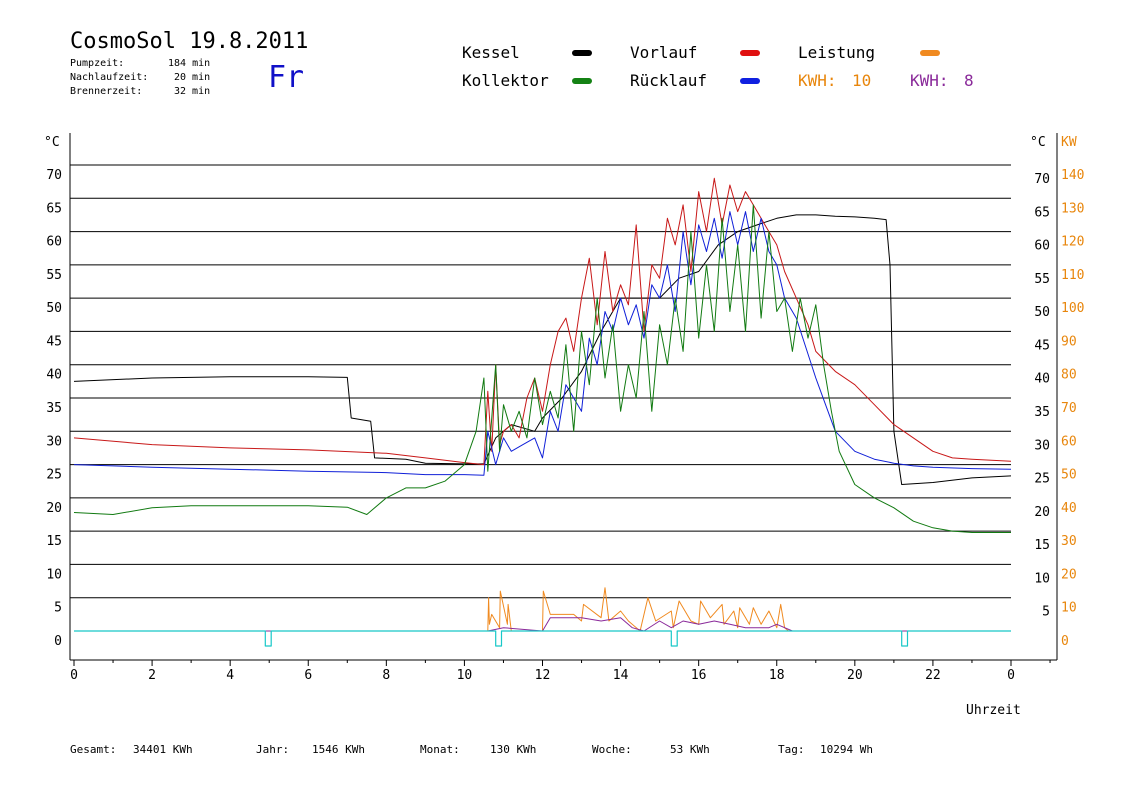 This screenshot has height=812, width=1148. Describe the element at coordinates (54, 208) in the screenshot. I see `y-tick-label-left: 65` at that location.